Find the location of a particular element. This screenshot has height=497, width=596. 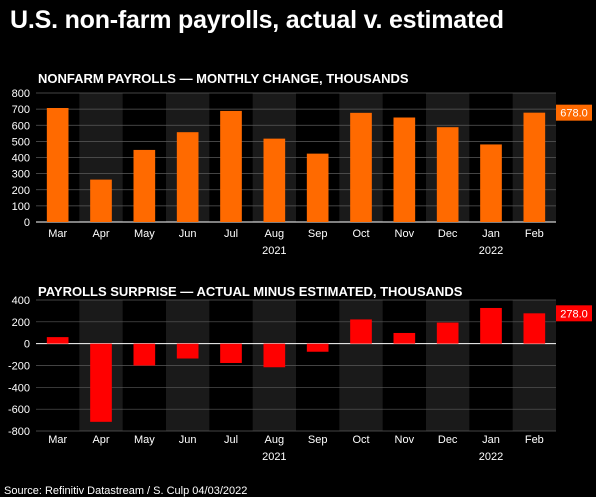

payrolls-x-tick-label: Jul is located at coordinates (231, 234).